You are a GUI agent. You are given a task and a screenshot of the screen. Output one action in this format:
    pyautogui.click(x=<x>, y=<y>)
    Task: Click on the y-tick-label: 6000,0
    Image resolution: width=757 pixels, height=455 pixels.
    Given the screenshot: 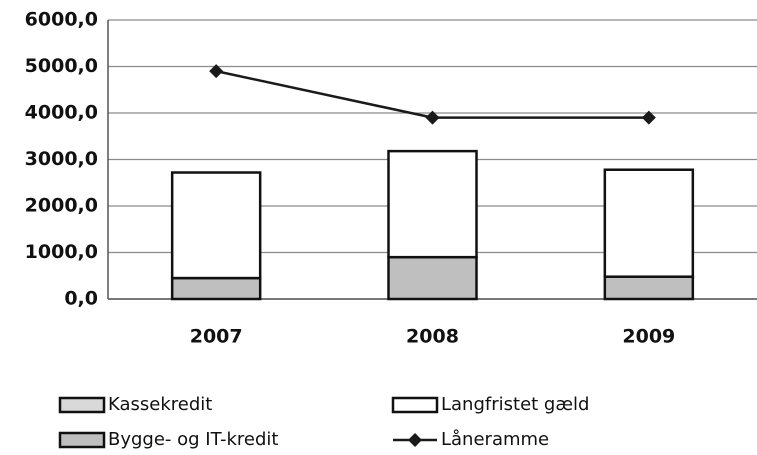 What is the action you would take?
    pyautogui.click(x=61, y=20)
    